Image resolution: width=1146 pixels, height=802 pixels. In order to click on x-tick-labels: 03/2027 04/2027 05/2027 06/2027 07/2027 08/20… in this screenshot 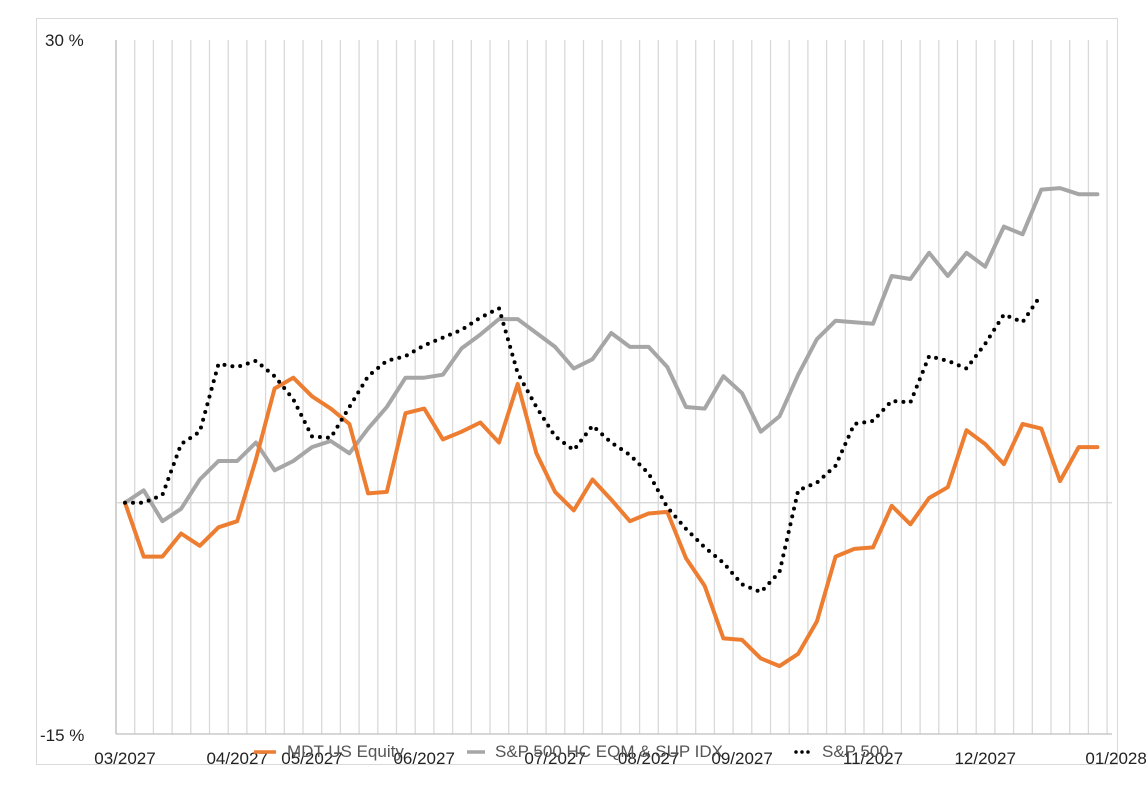, I will do `click(620, 758)`.